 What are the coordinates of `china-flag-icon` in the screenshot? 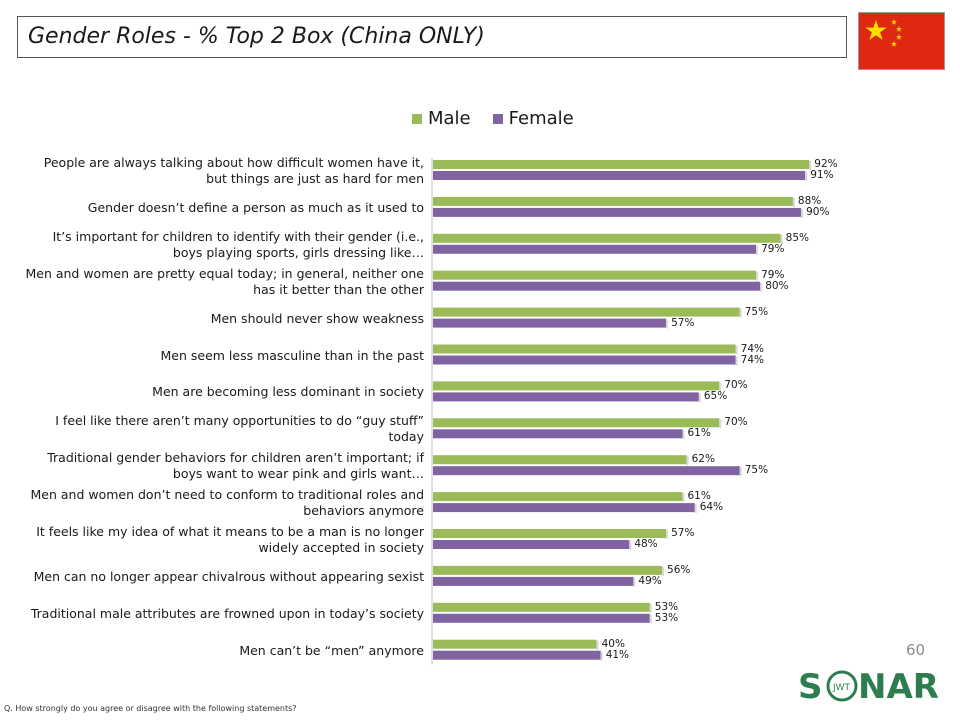 It's located at (901, 41).